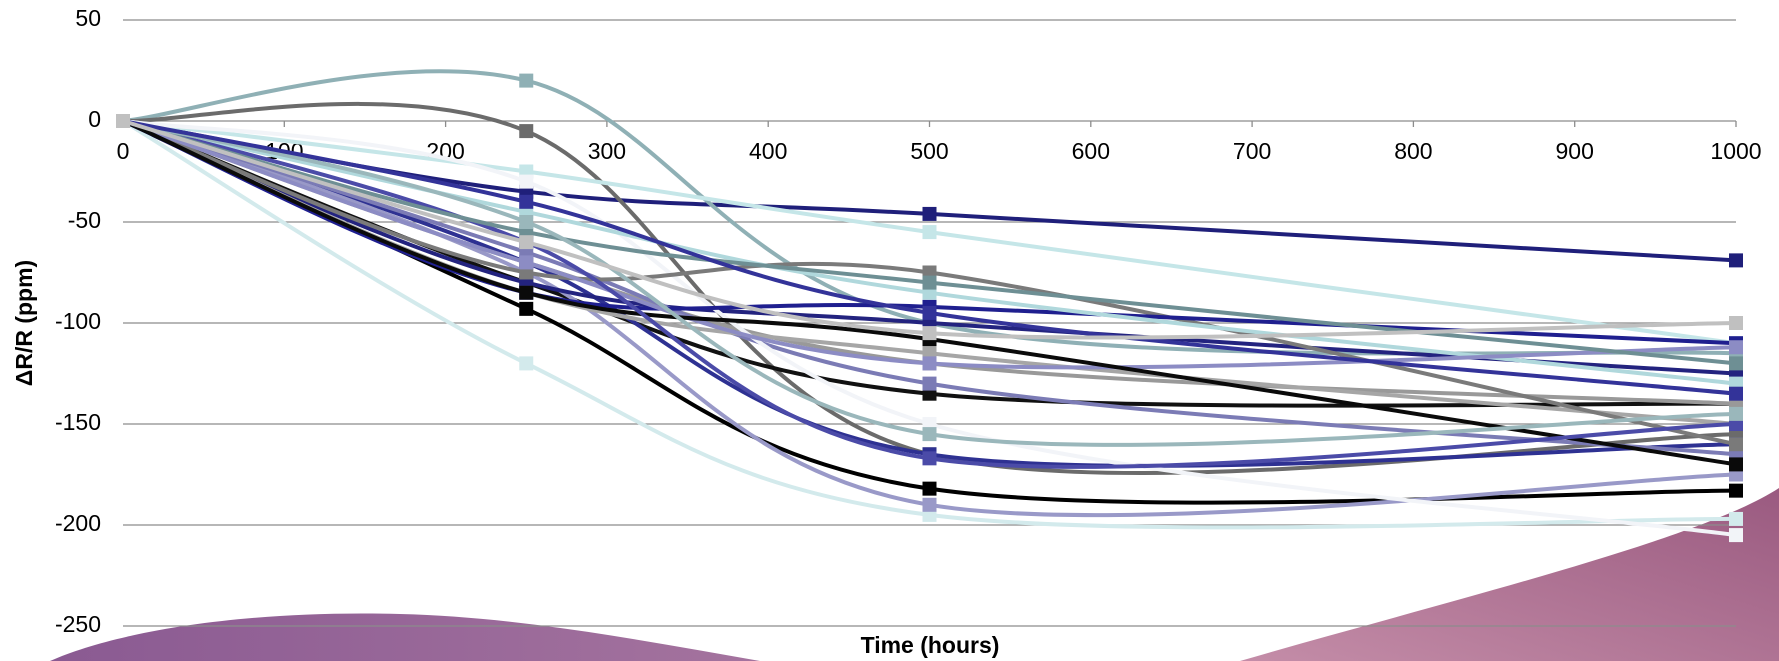 This screenshot has width=1779, height=661. Describe the element at coordinates (84, 220) in the screenshot. I see `y-tick-label: -50` at that location.